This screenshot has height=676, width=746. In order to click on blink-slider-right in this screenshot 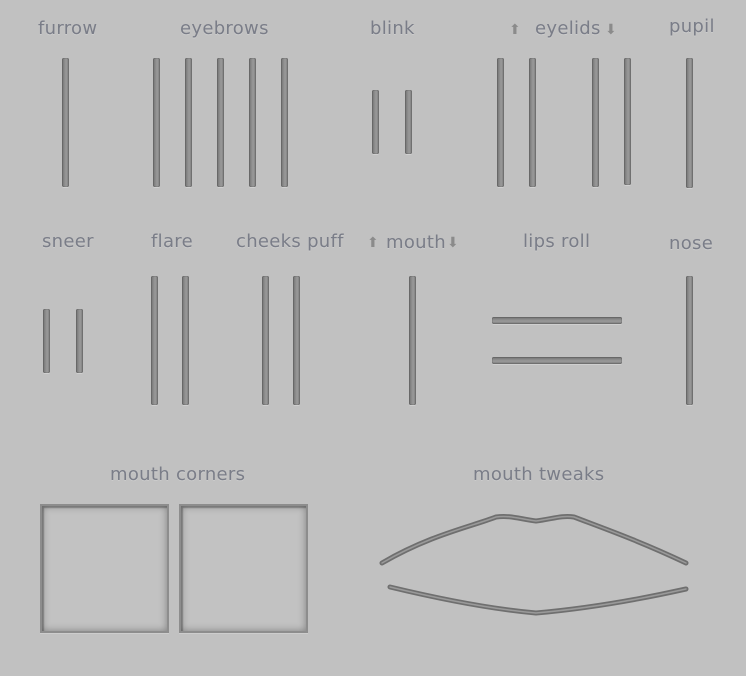, I will do `click(408, 122)`.